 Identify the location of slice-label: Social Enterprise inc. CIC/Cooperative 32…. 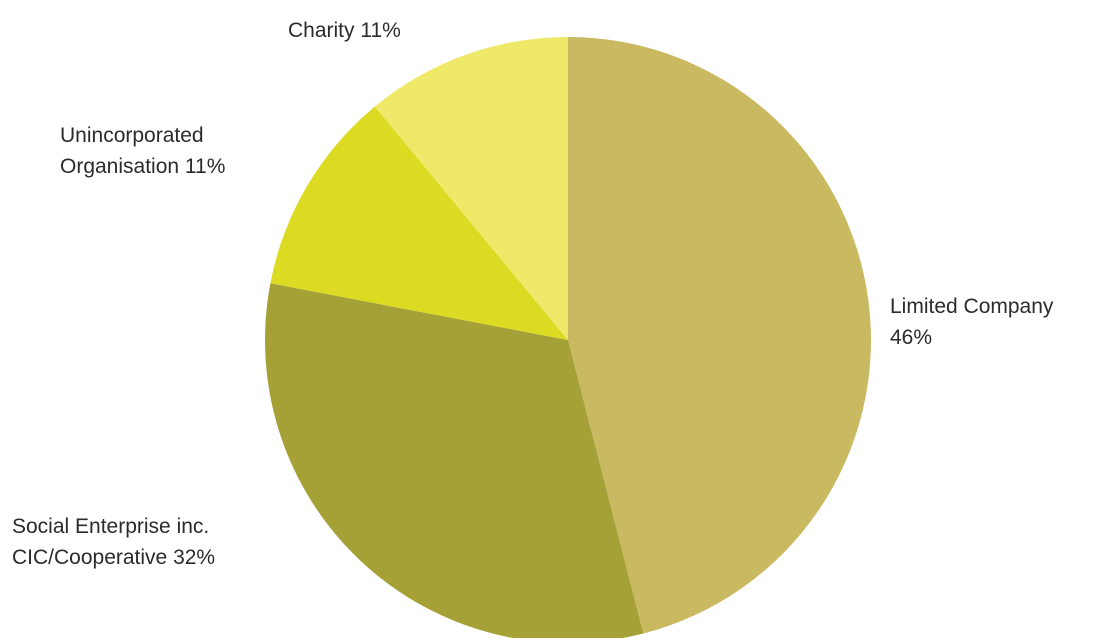
(113, 542).